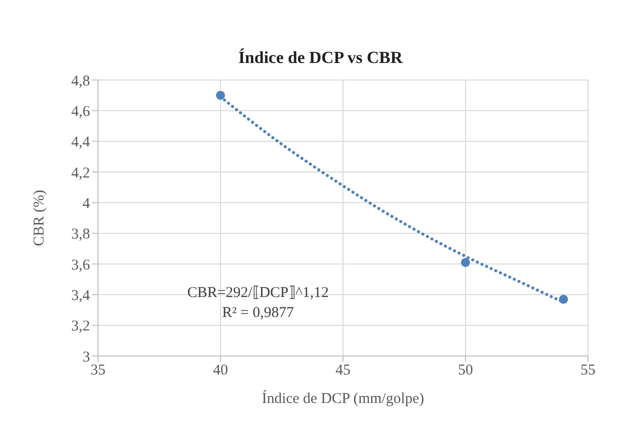 This screenshot has width=641, height=439. What do you see at coordinates (343, 370) in the screenshot?
I see `x-tick-label: 45` at bounding box center [343, 370].